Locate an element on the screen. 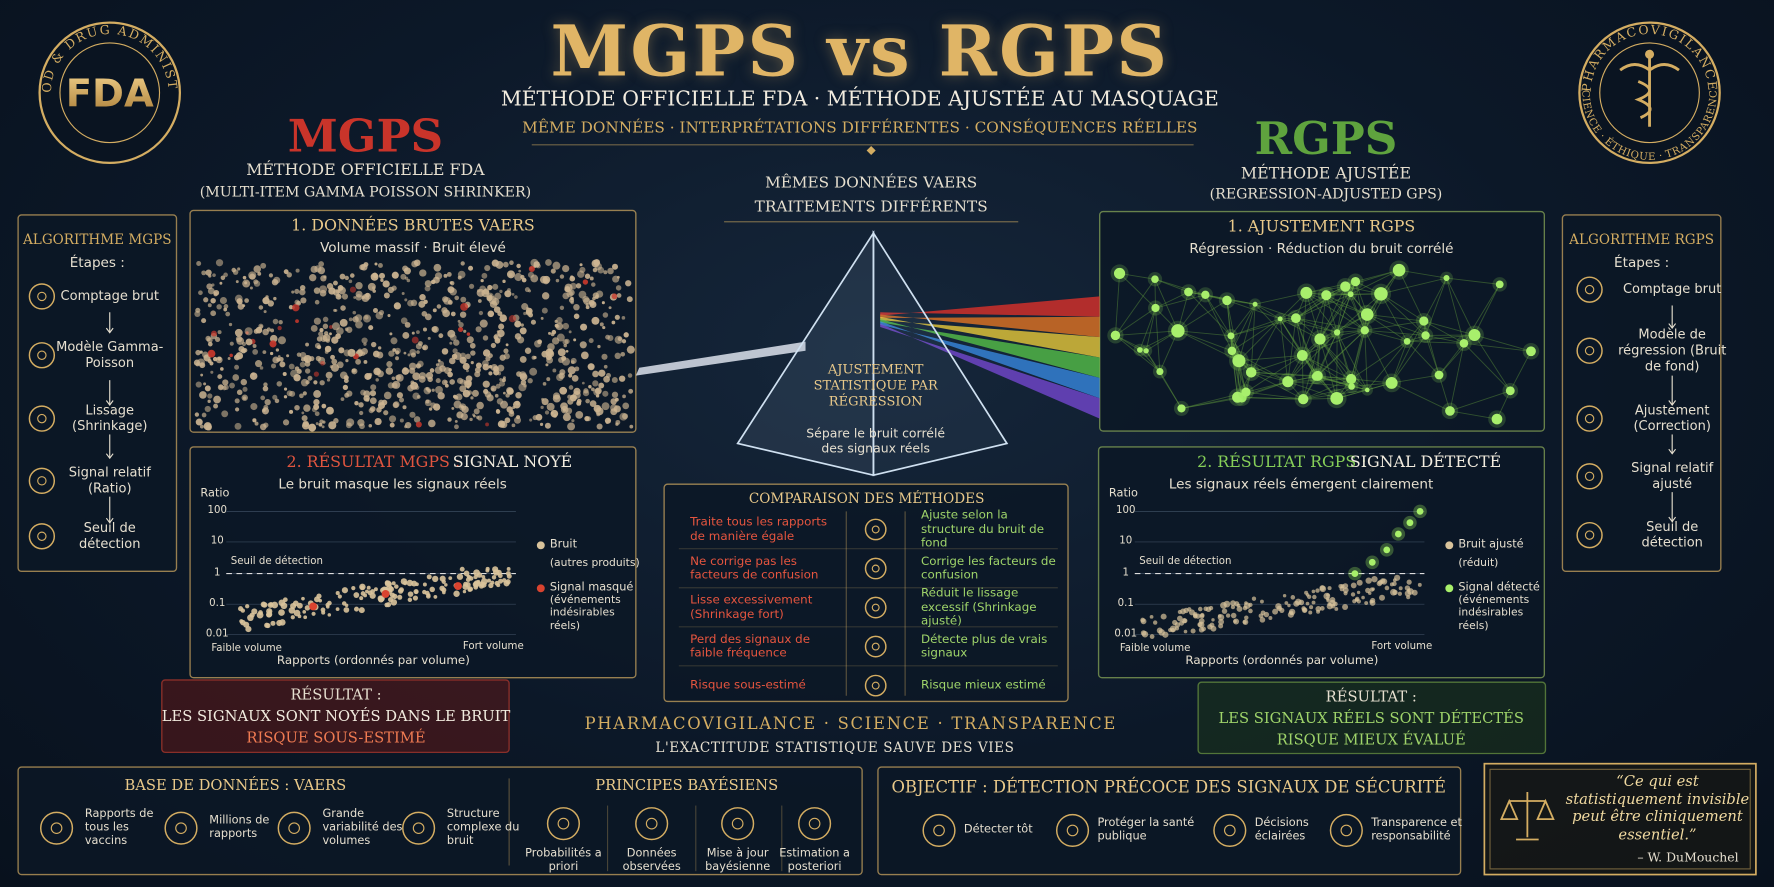 This screenshot has width=1774, height=887. algorithm-title: ALGORITHME MGPS is located at coordinates (97, 239).